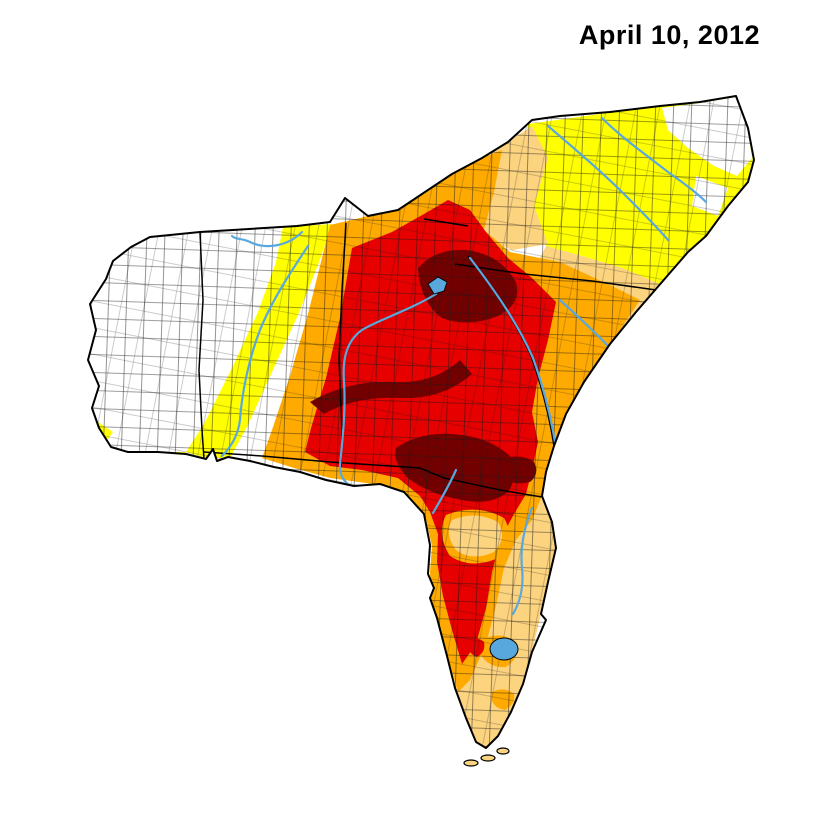  What do you see at coordinates (373, 474) in the screenshot?
I see `border-fl-north` at bounding box center [373, 474].